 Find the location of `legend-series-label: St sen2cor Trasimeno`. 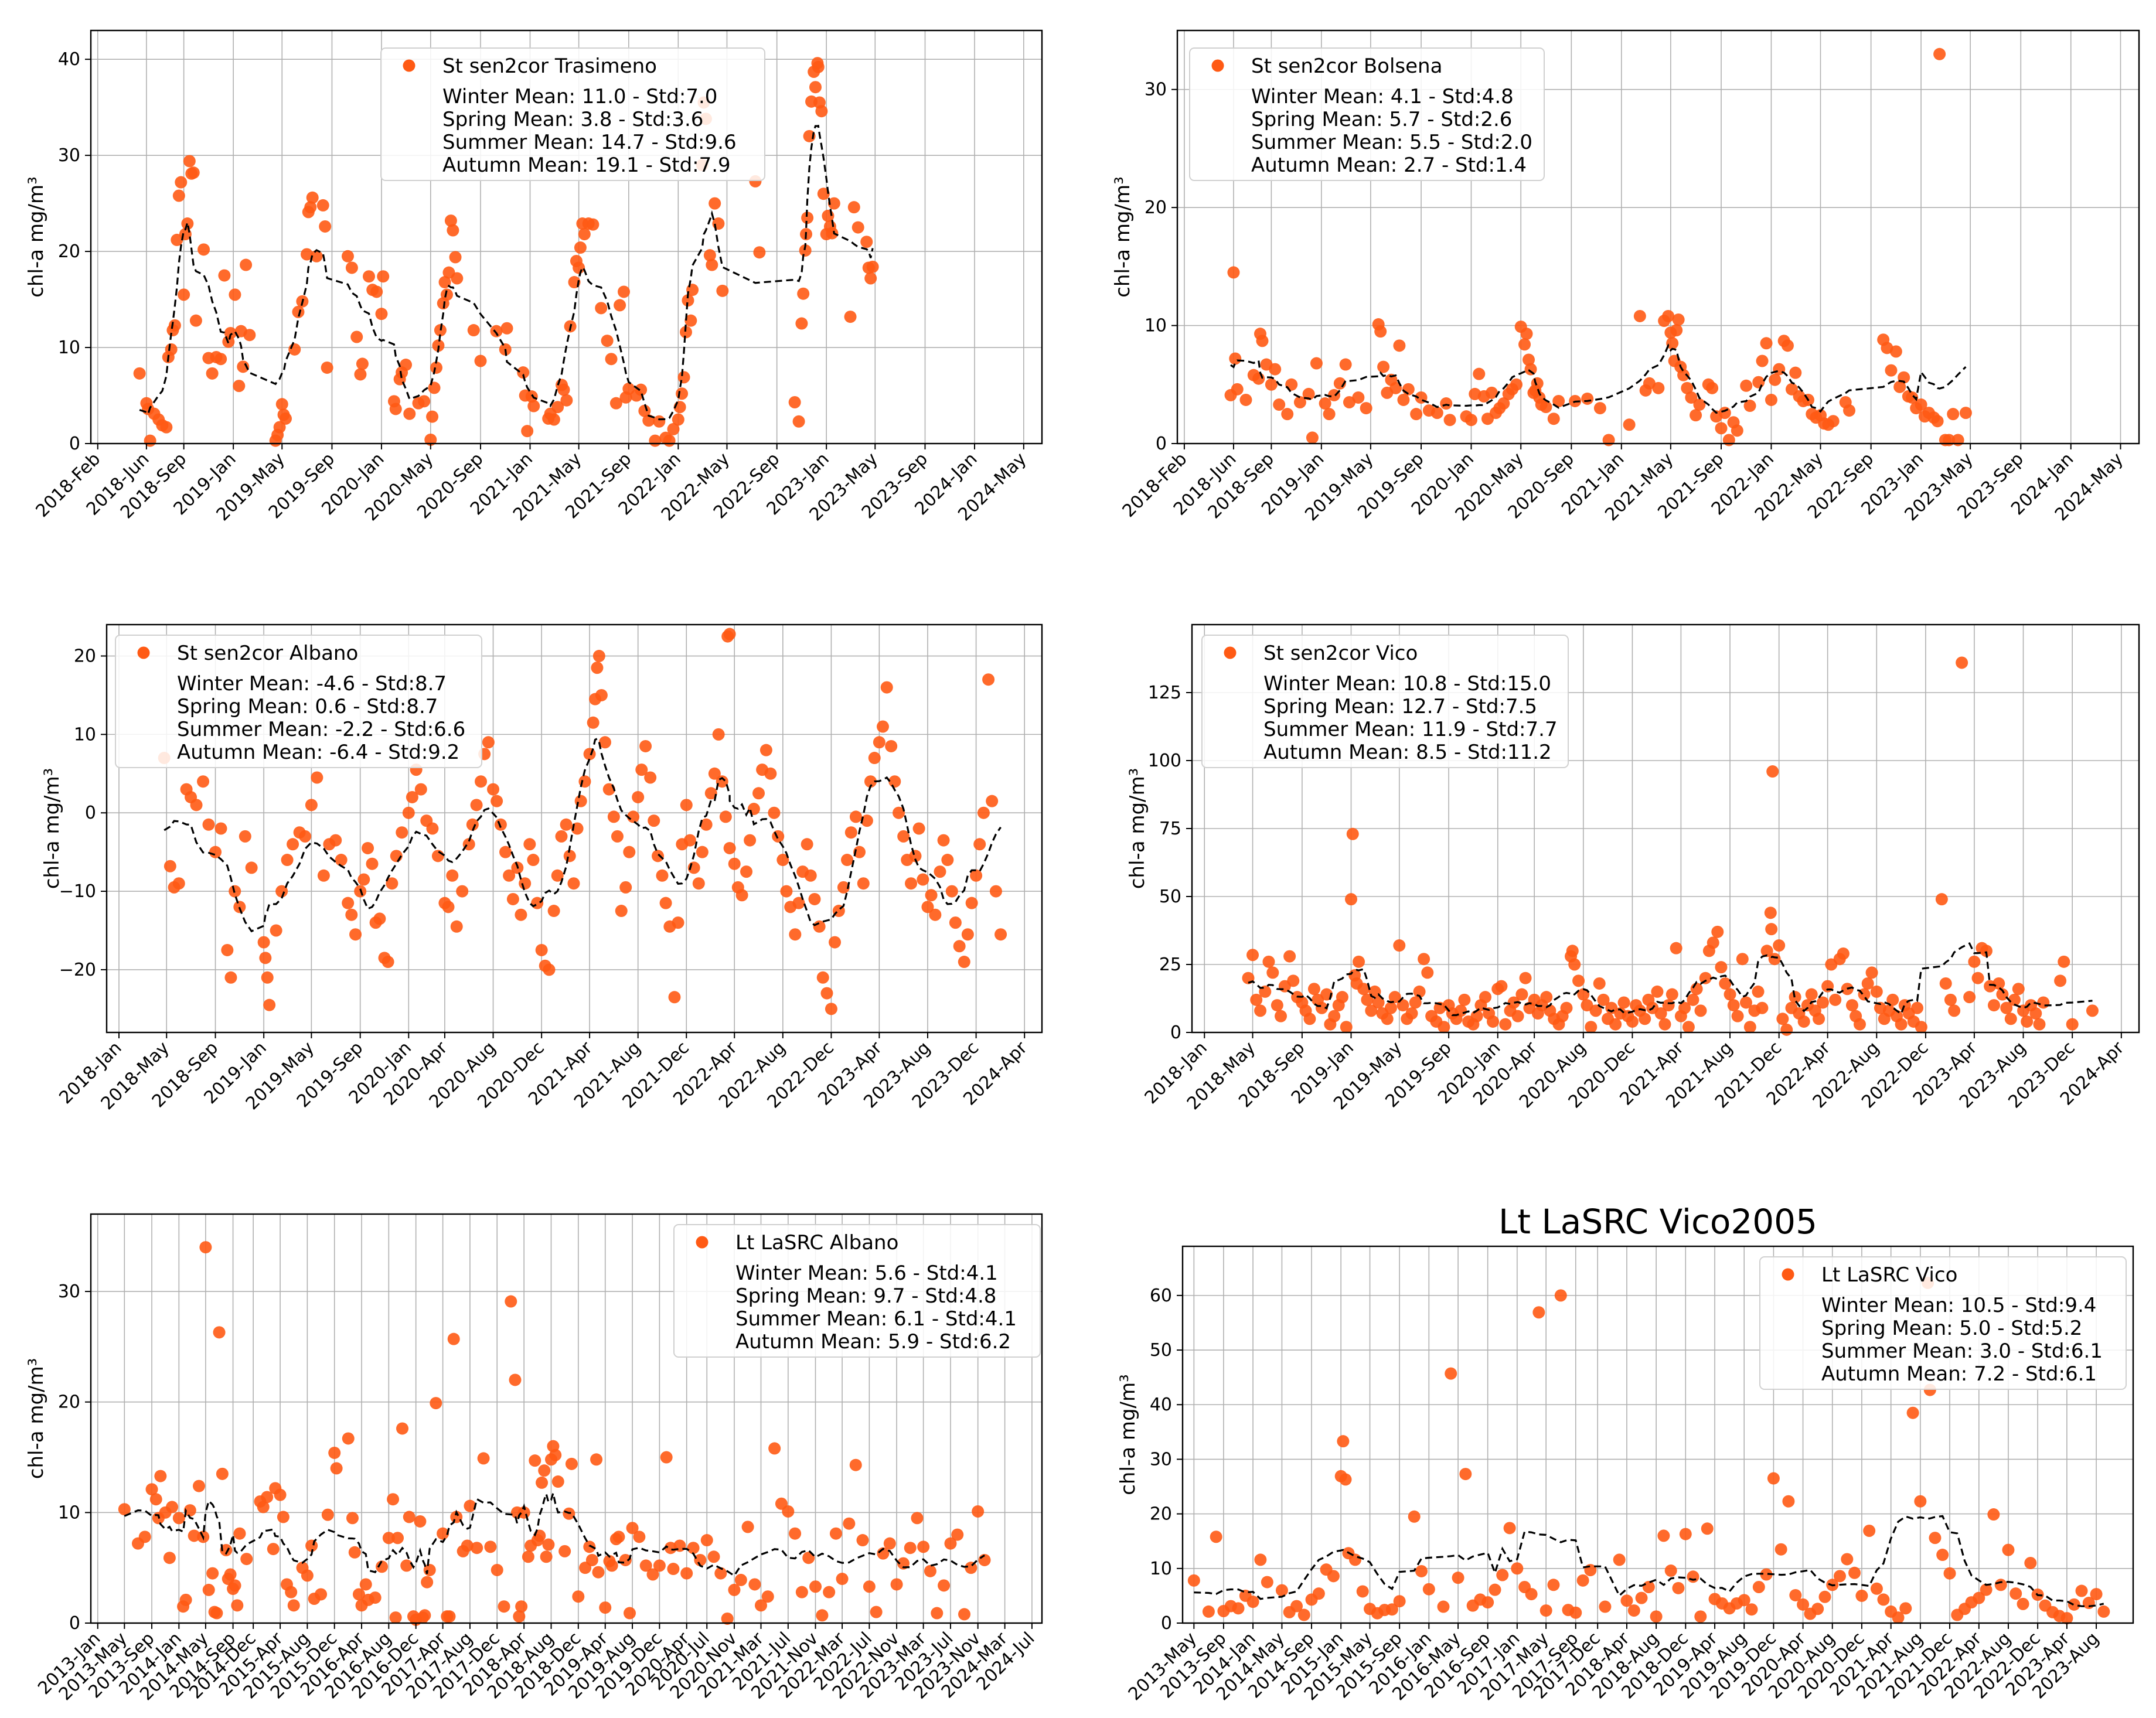

legend-series-label: St sen2cor Trasimeno is located at coordinates (549, 66).